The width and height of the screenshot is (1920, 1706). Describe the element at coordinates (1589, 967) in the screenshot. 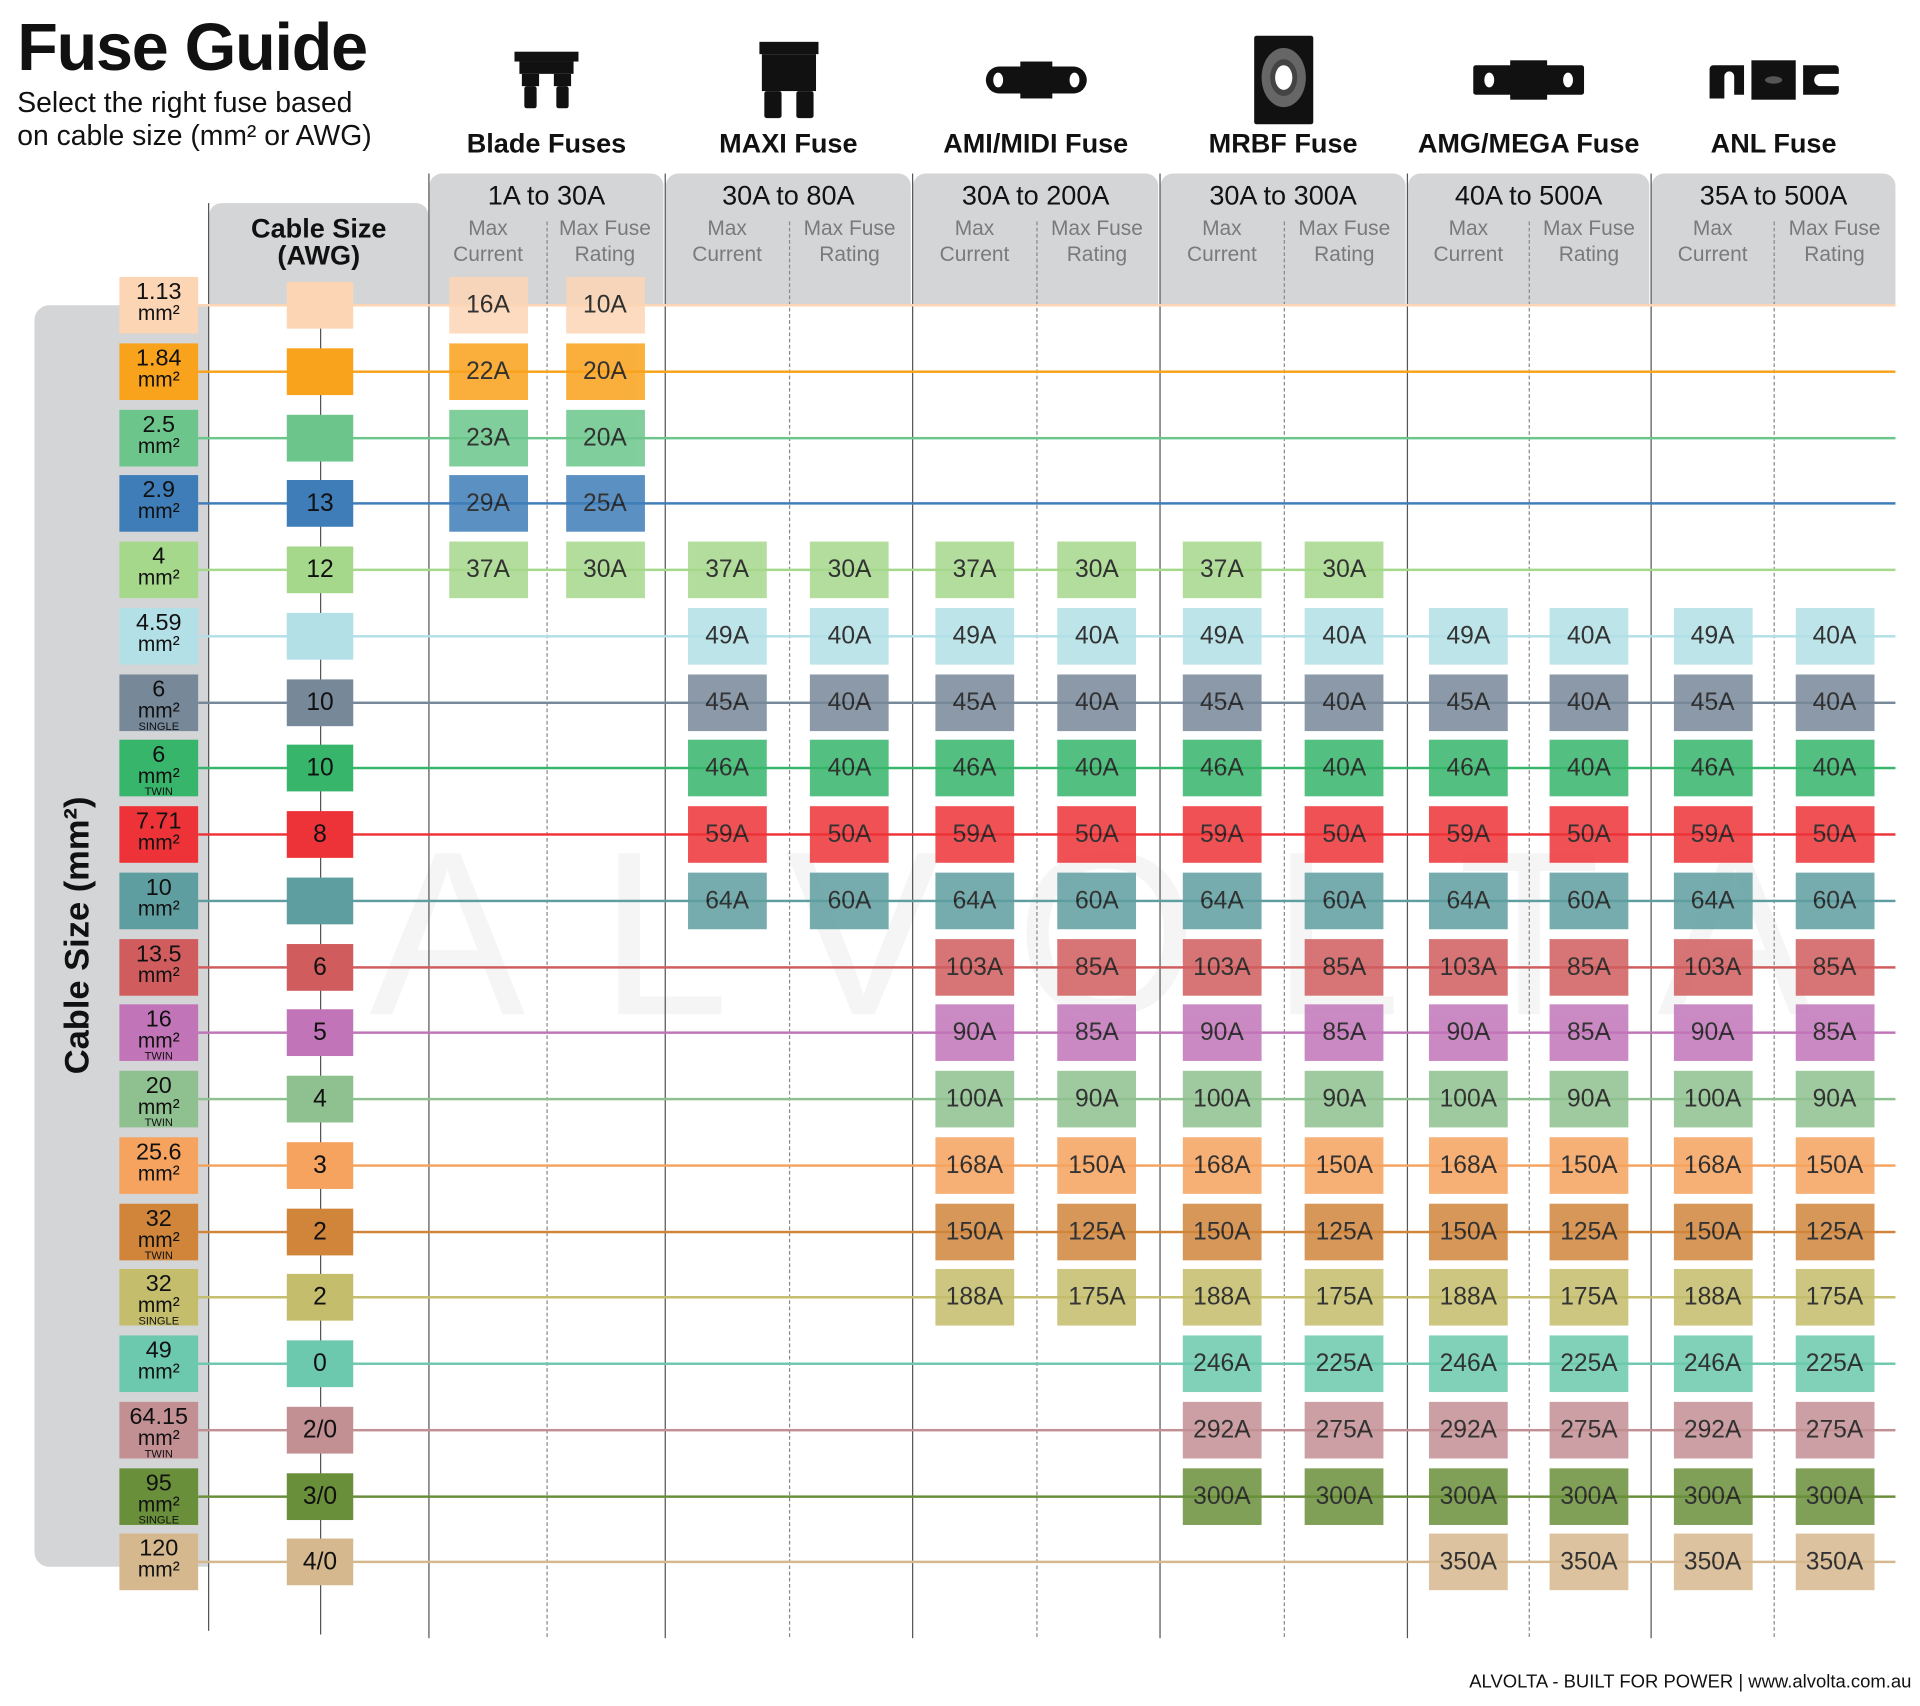

I see `fuse-rating-cell: 85A` at that location.